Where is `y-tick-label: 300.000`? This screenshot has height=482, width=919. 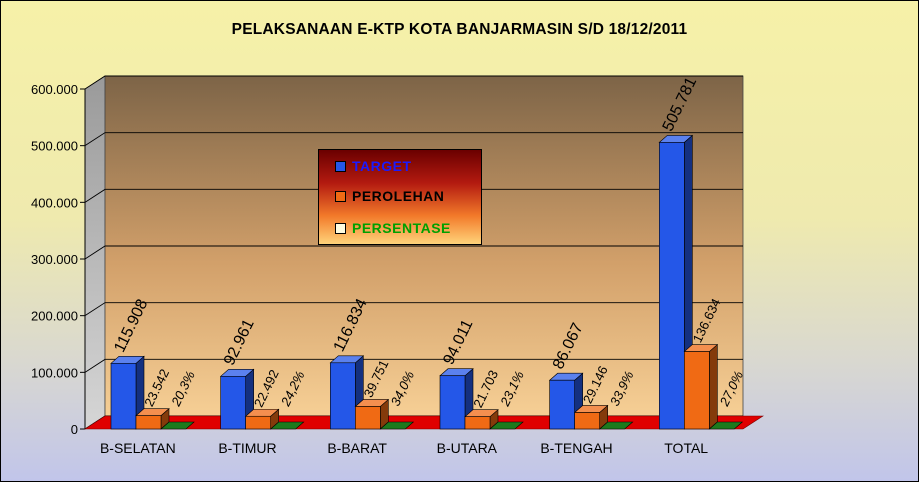 y-tick-label: 300.000 is located at coordinates (54, 259).